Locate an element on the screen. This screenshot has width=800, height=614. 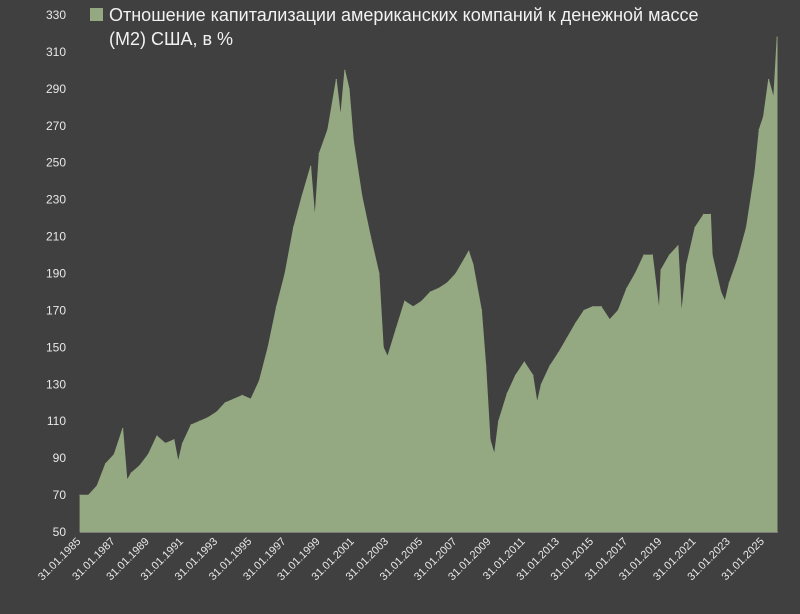
y-tick-label: 90 is located at coordinates (60, 458).